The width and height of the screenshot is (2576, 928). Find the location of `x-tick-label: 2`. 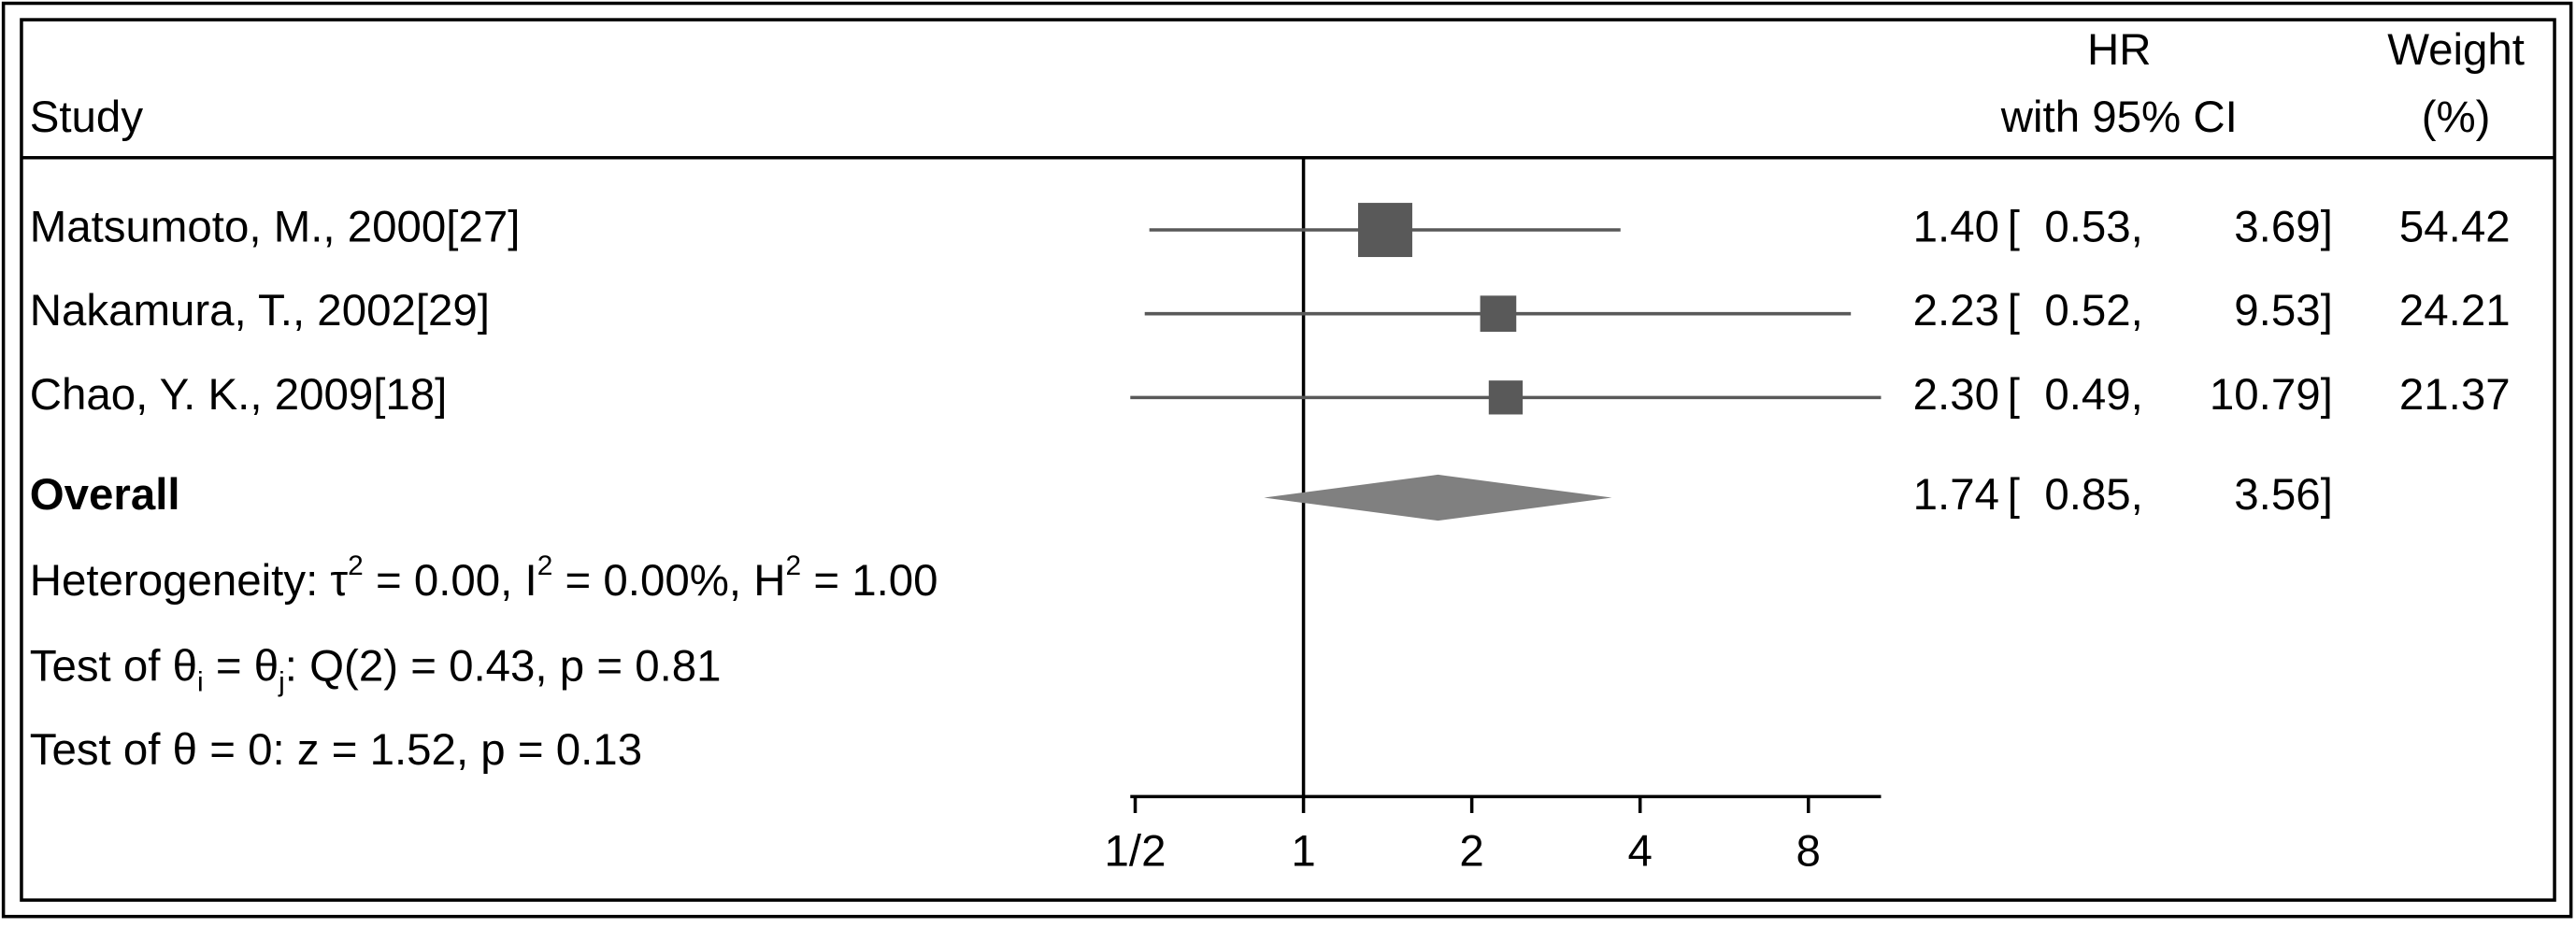

x-tick-label: 2 is located at coordinates (1471, 851).